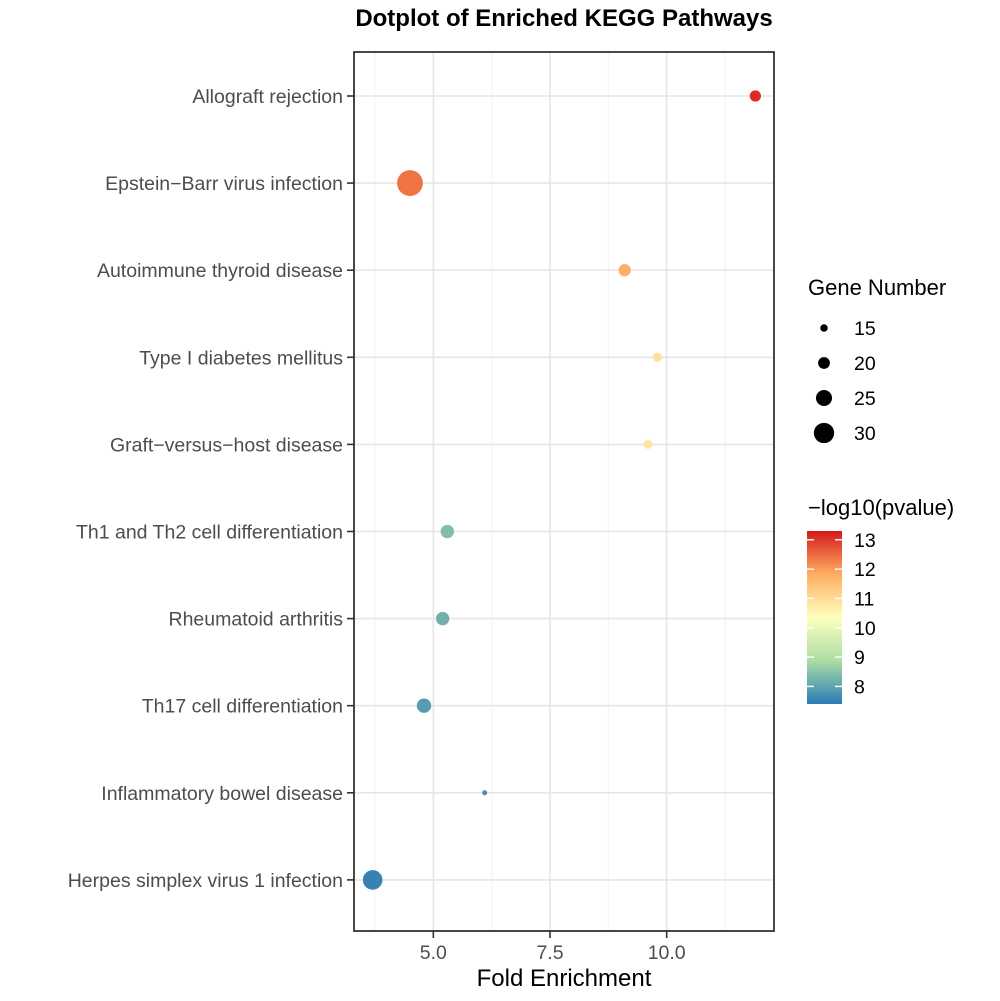 Image resolution: width=1000 pixels, height=1001 pixels. Describe the element at coordinates (667, 953) in the screenshot. I see `x-tick-label: 10.0` at that location.